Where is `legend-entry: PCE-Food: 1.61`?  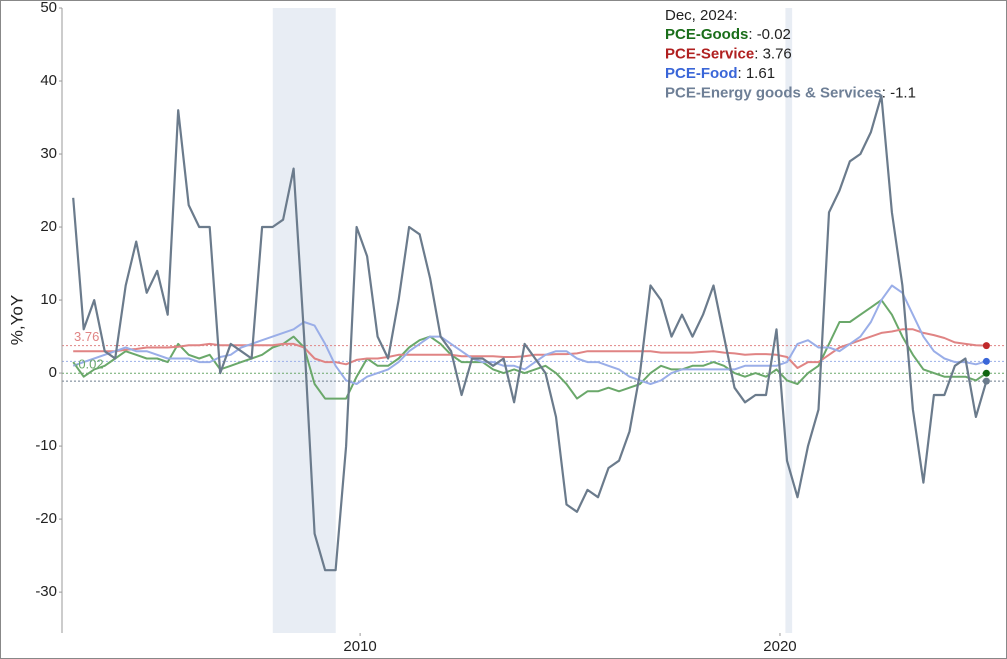 legend-entry: PCE-Food: 1.61 is located at coordinates (720, 73).